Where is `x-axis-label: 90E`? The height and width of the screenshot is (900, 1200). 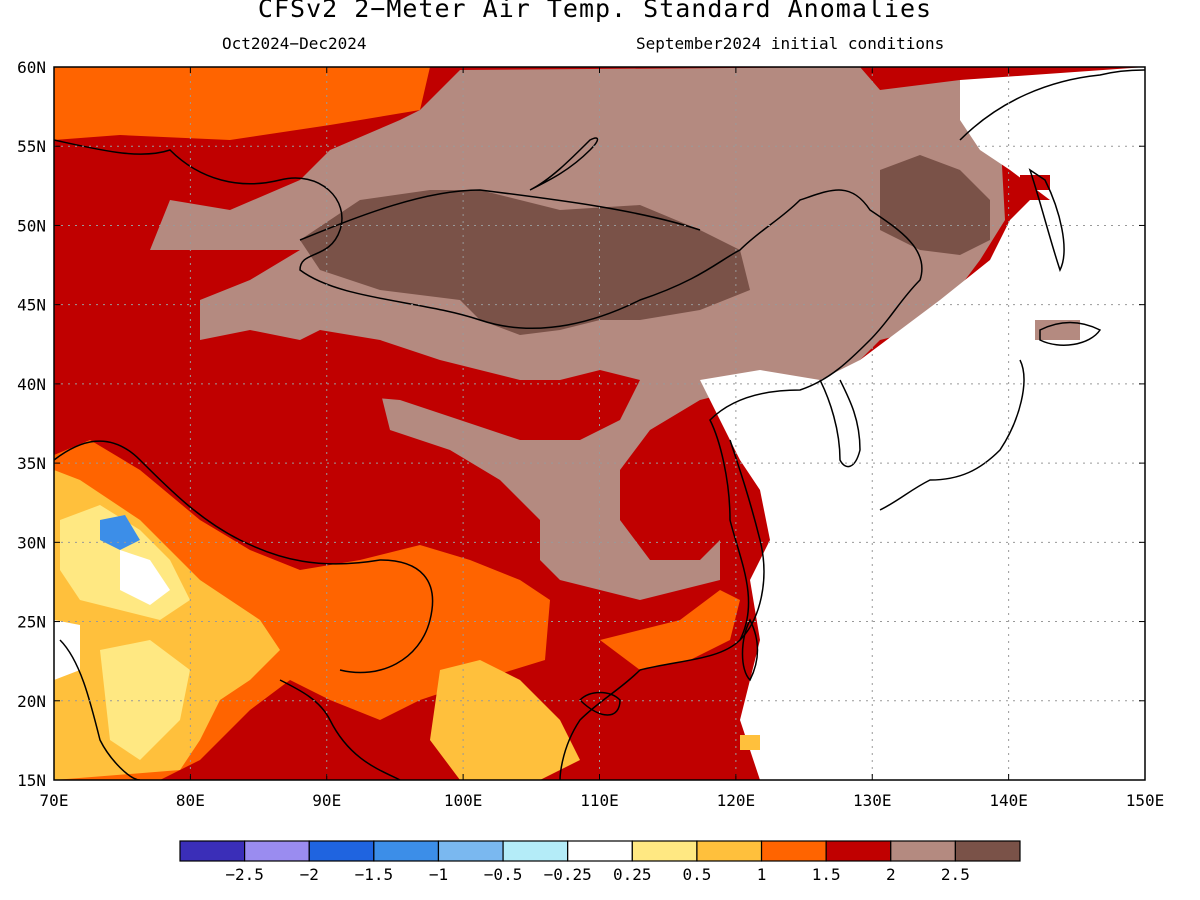 x-axis-label: 90E is located at coordinates (326, 800).